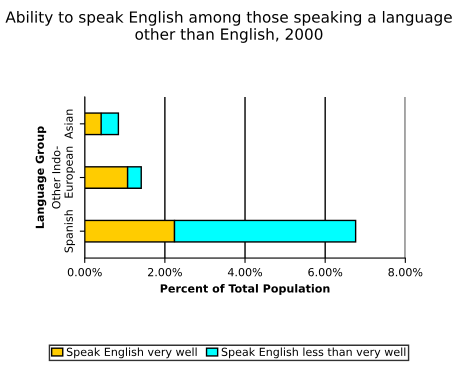 This screenshot has height=366, width=458. I want to click on x-tick-label: 6.00%, so click(325, 272).